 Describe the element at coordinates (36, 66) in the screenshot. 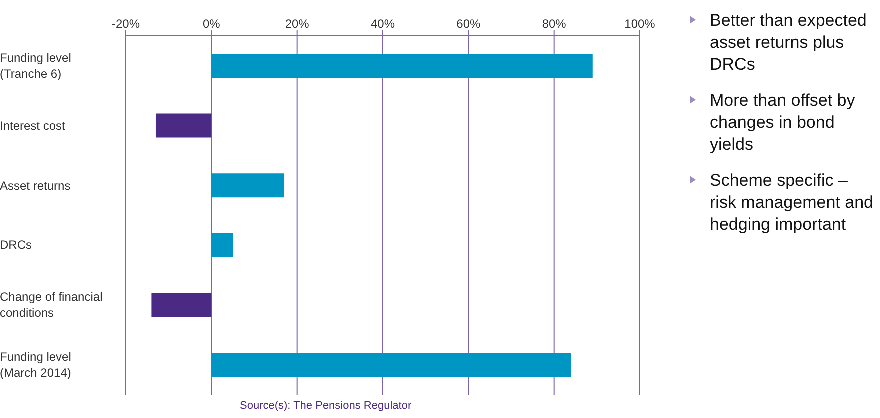

I see `y-tick-label: Funding level (Tranche 6)` at that location.